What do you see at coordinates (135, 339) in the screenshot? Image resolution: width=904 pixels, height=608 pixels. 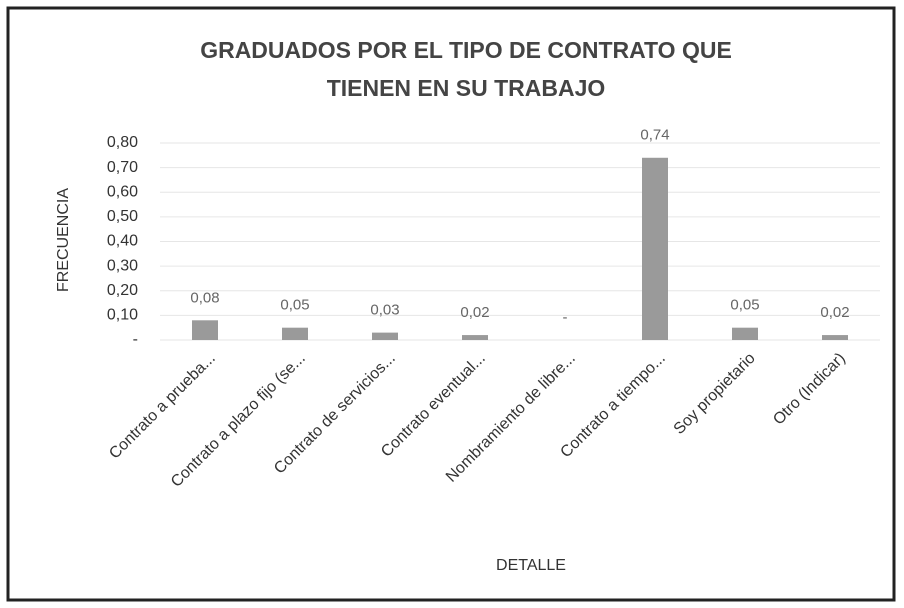 I see `y-tick-label: -` at bounding box center [135, 339].